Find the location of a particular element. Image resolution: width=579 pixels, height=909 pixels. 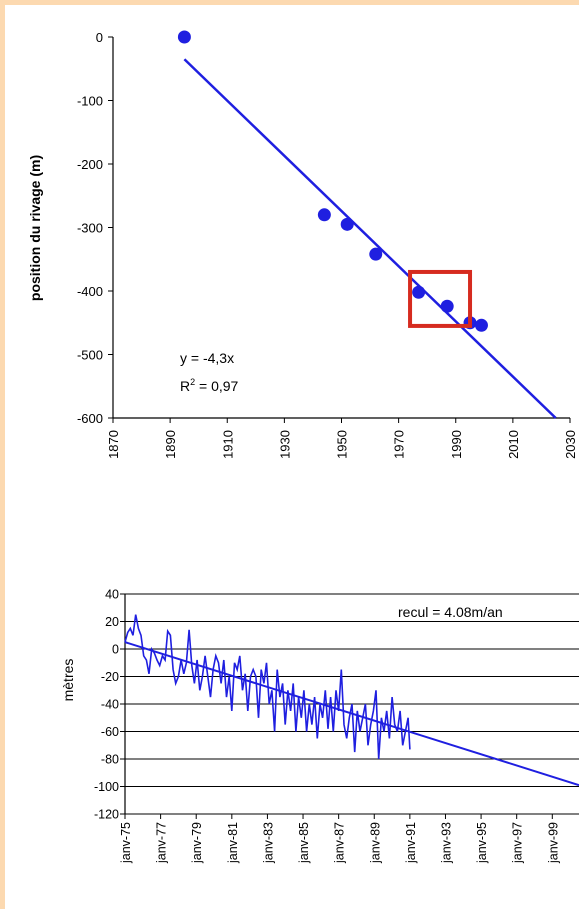

chart2-x-tick-label: janv-81 is located at coordinates (233, 843).